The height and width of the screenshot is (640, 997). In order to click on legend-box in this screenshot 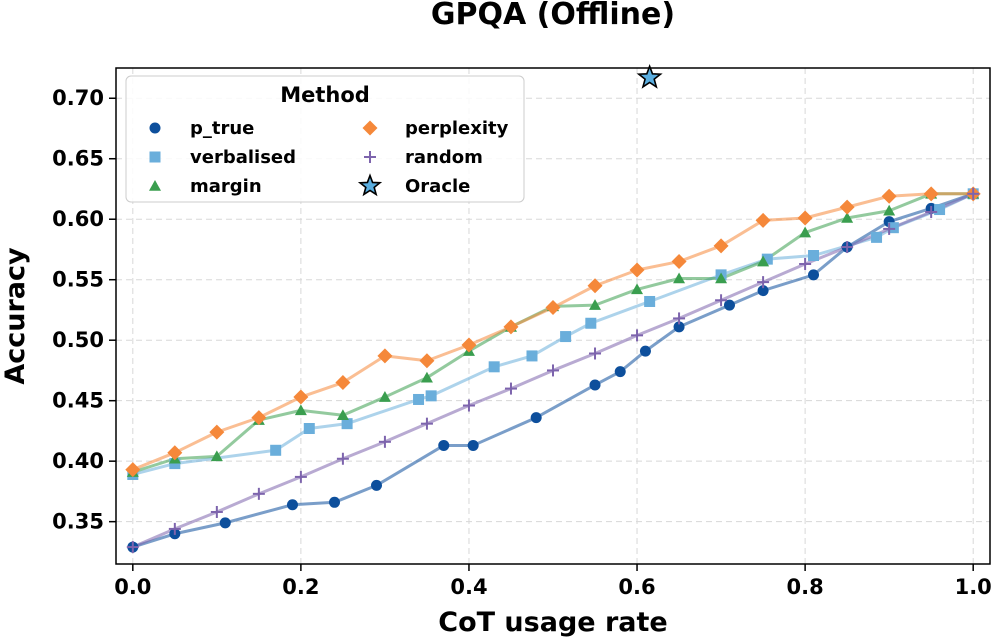, I will do `click(325, 139)`.